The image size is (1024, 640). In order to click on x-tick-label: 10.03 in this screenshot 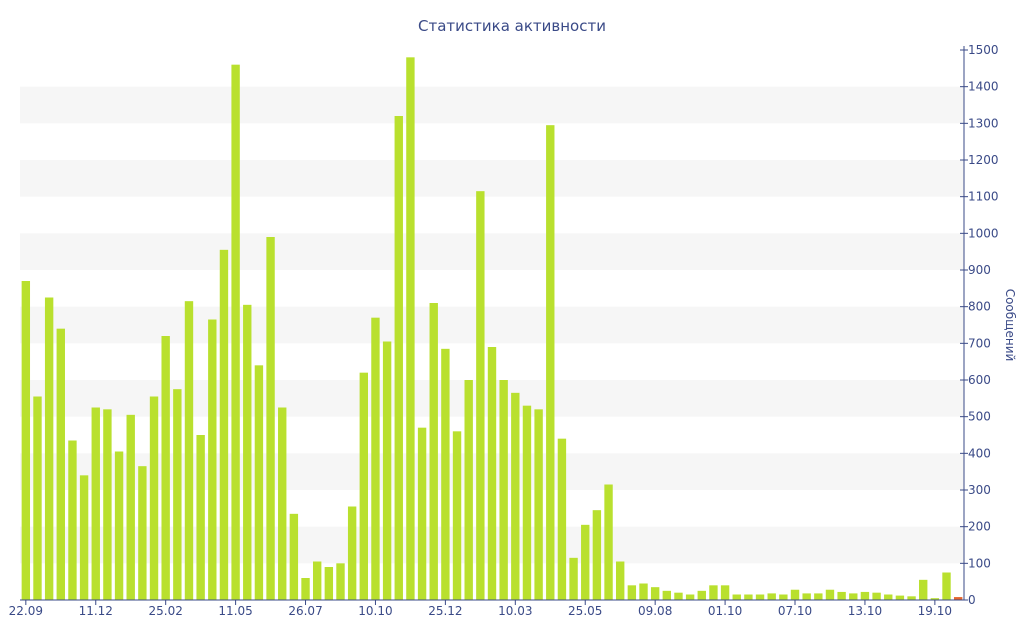, I will do `click(515, 611)`.